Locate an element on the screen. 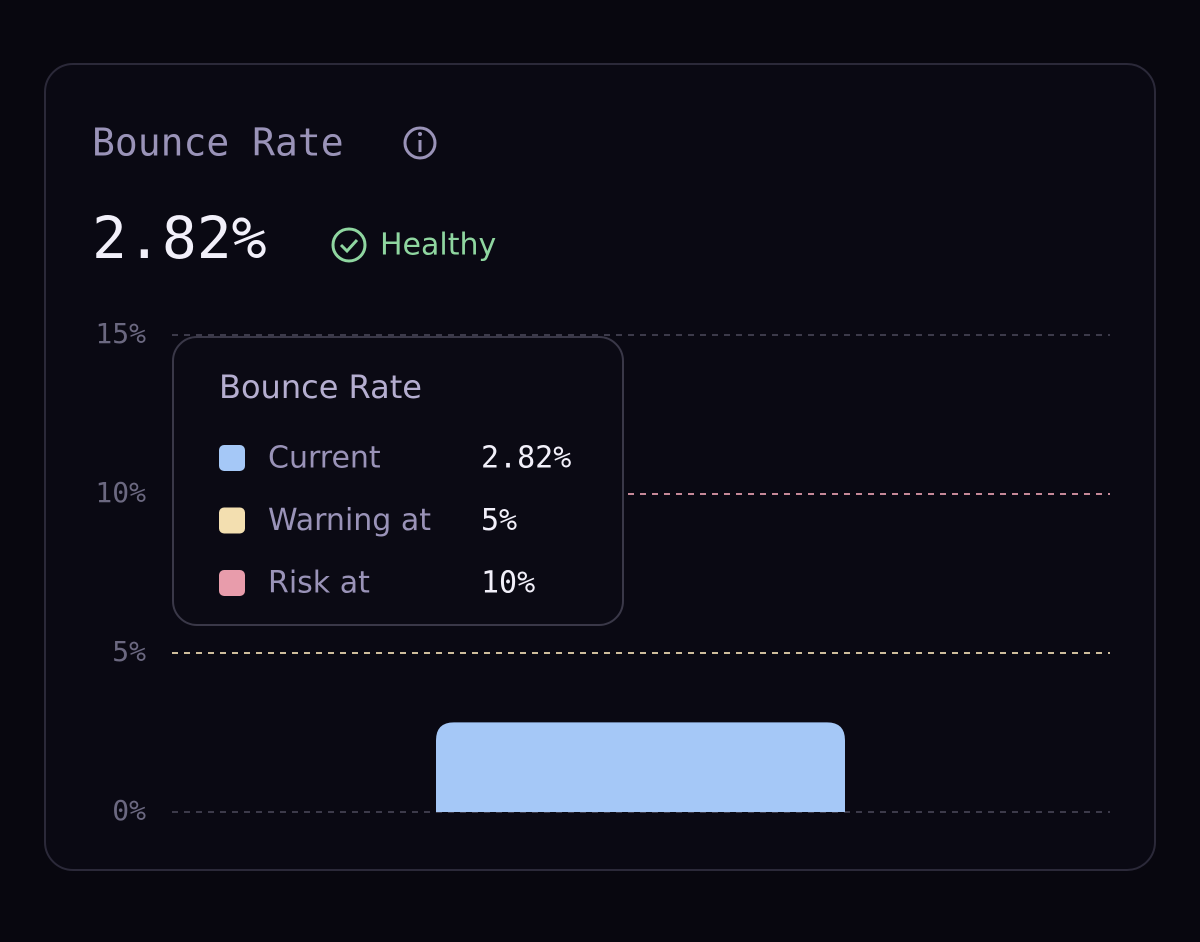 Image resolution: width=1200 pixels, height=942 pixels. y-tick-label: 0% is located at coordinates (129, 810).